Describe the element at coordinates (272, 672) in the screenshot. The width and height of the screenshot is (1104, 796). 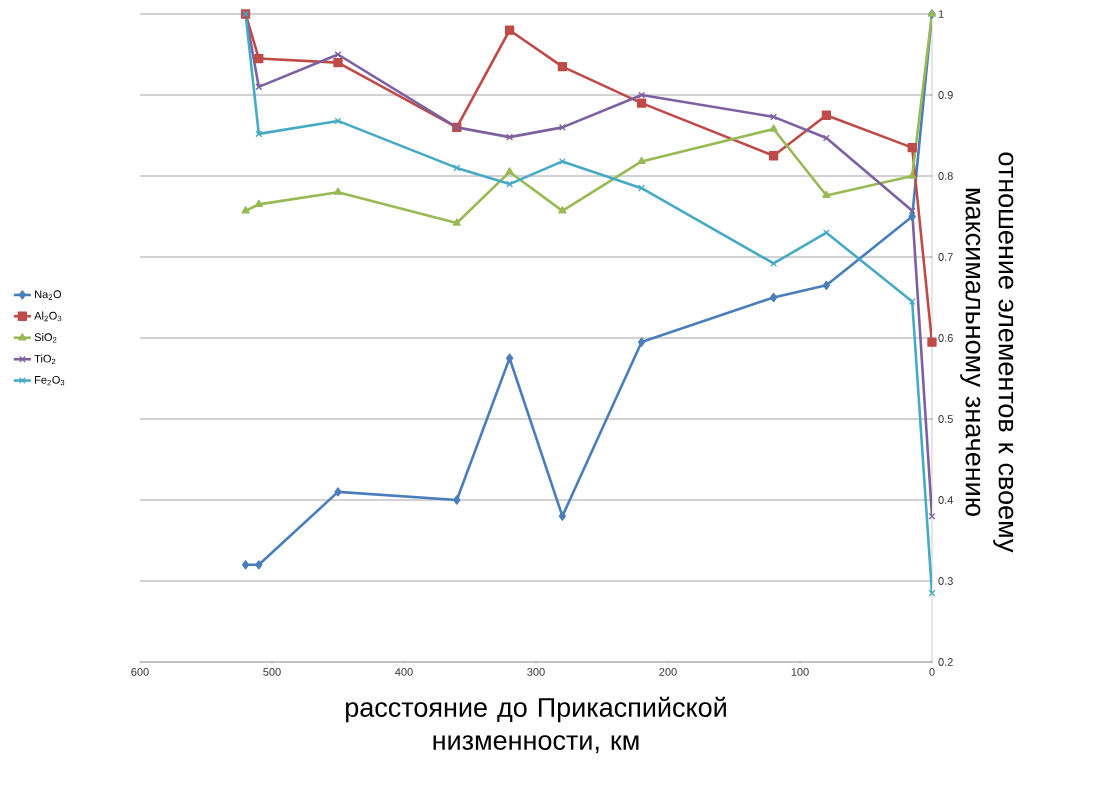
I see `x-tick-label: 500` at that location.